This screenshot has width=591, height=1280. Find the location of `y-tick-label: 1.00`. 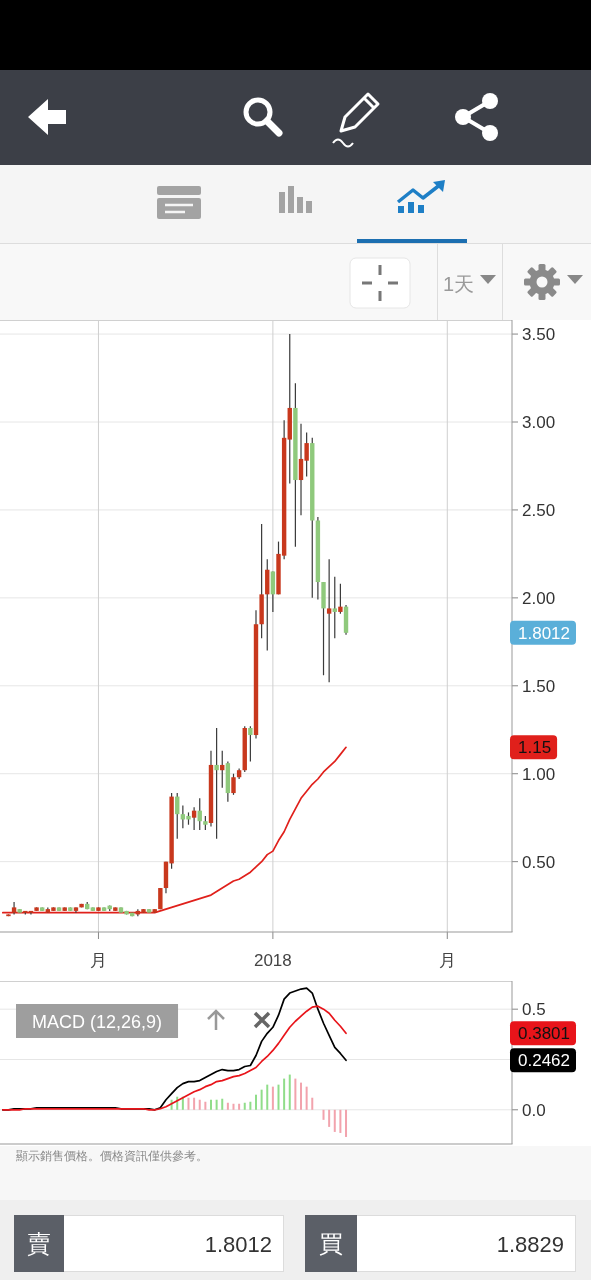

y-tick-label: 1.00 is located at coordinates (539, 774).